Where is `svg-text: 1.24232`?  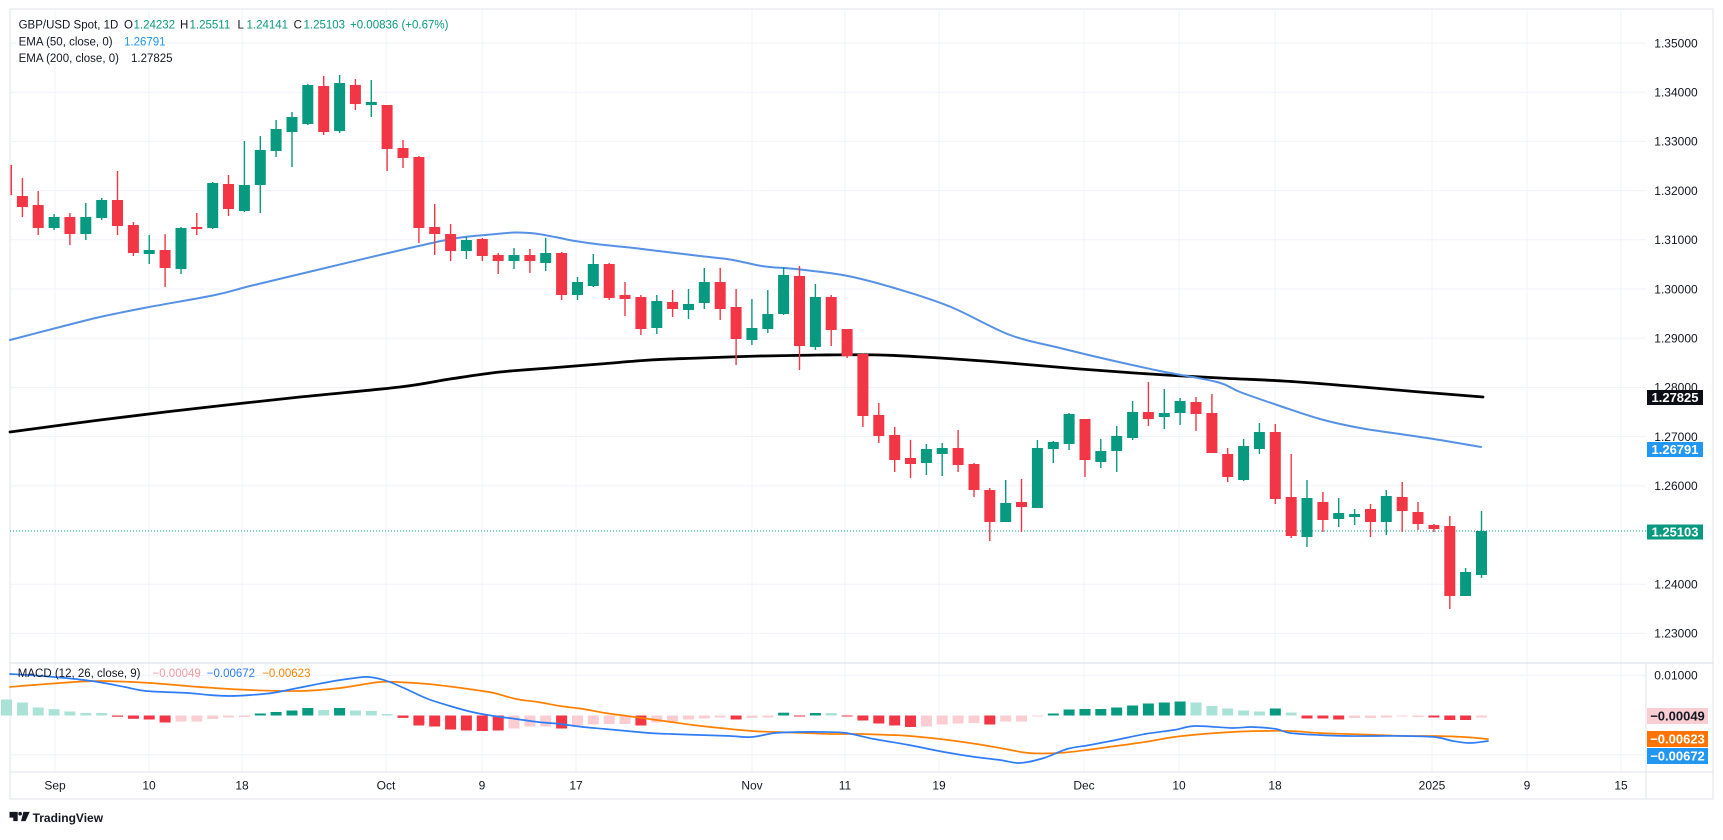 svg-text: 1.24232 is located at coordinates (155, 26).